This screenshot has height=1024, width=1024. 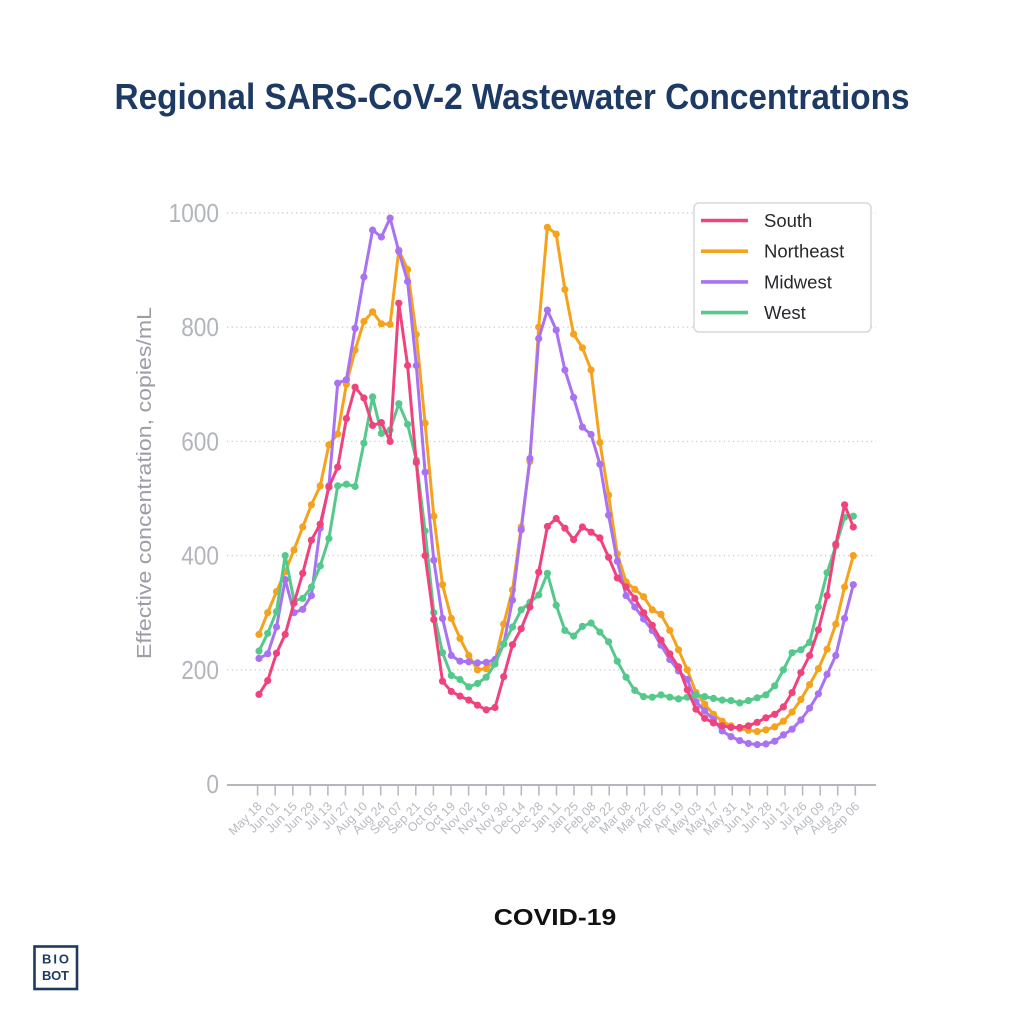 I want to click on svg-text: West, so click(x=785, y=312).